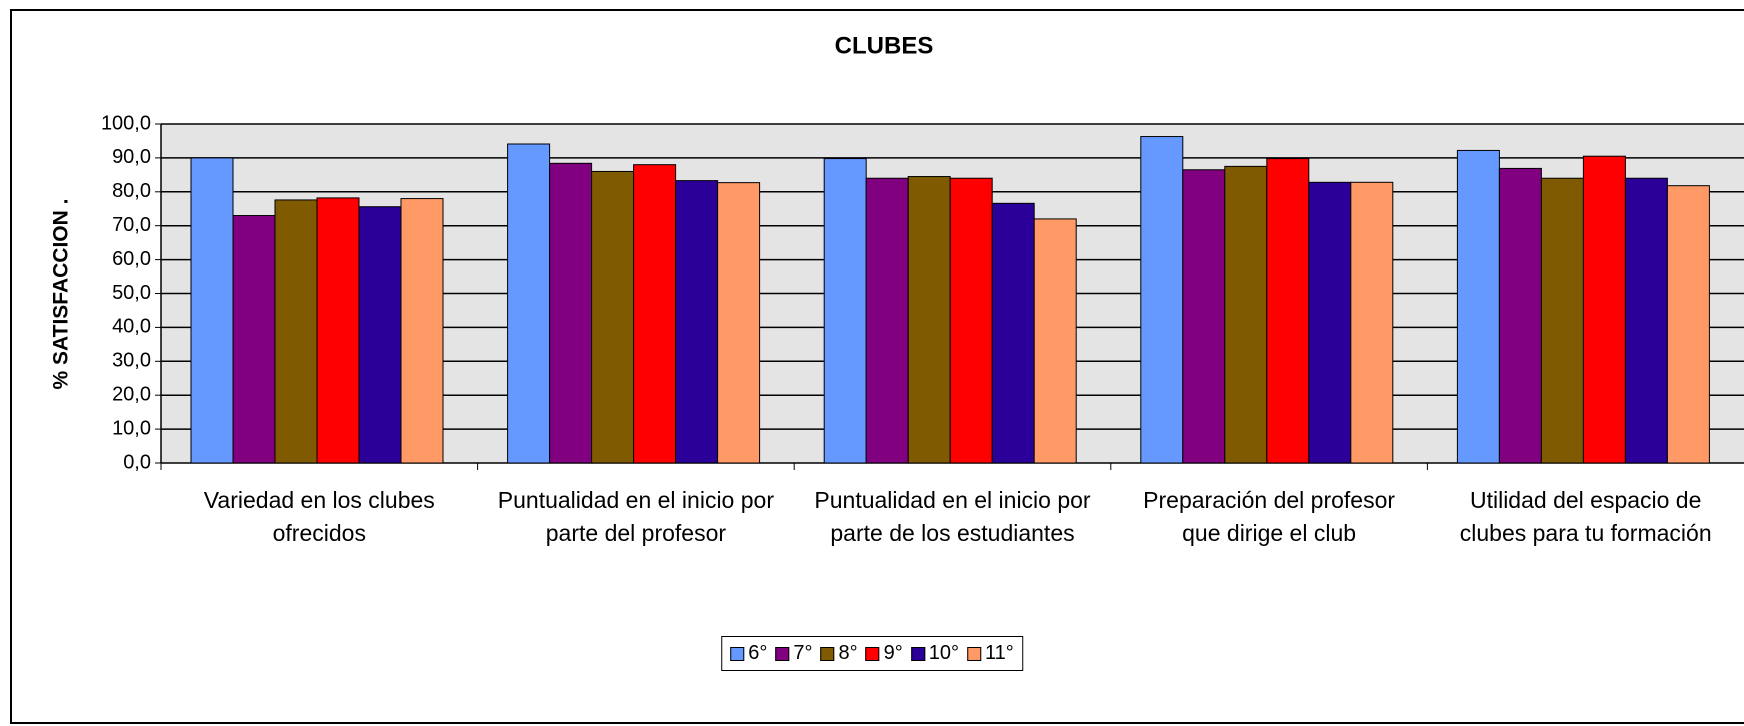  I want to click on legend-item: 11°, so click(990, 653).